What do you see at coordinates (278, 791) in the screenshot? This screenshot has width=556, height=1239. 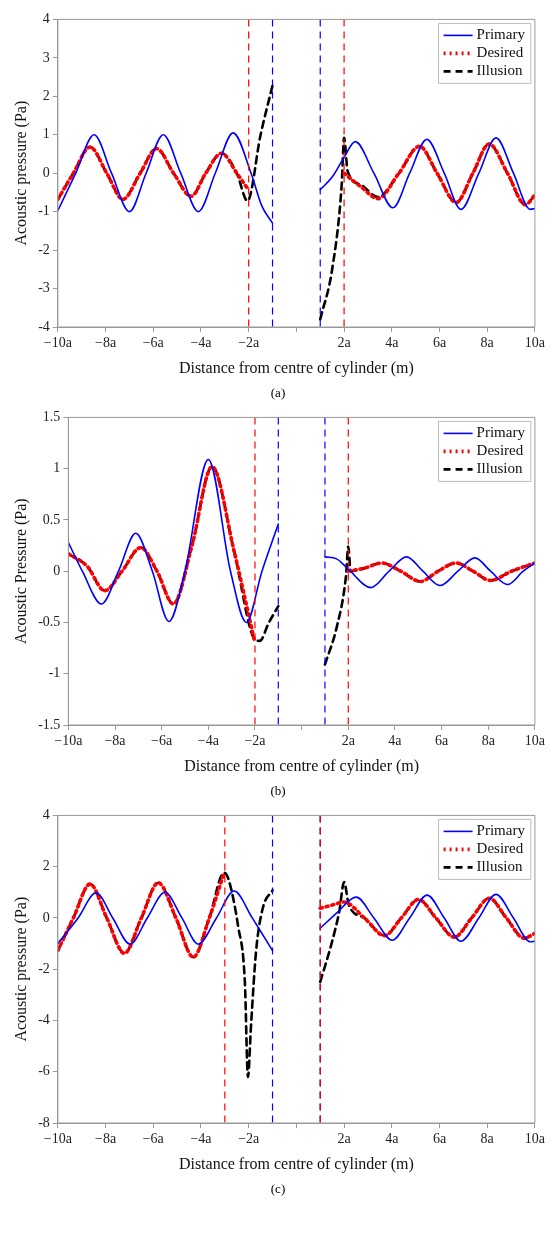 I see `text: (b)` at bounding box center [278, 791].